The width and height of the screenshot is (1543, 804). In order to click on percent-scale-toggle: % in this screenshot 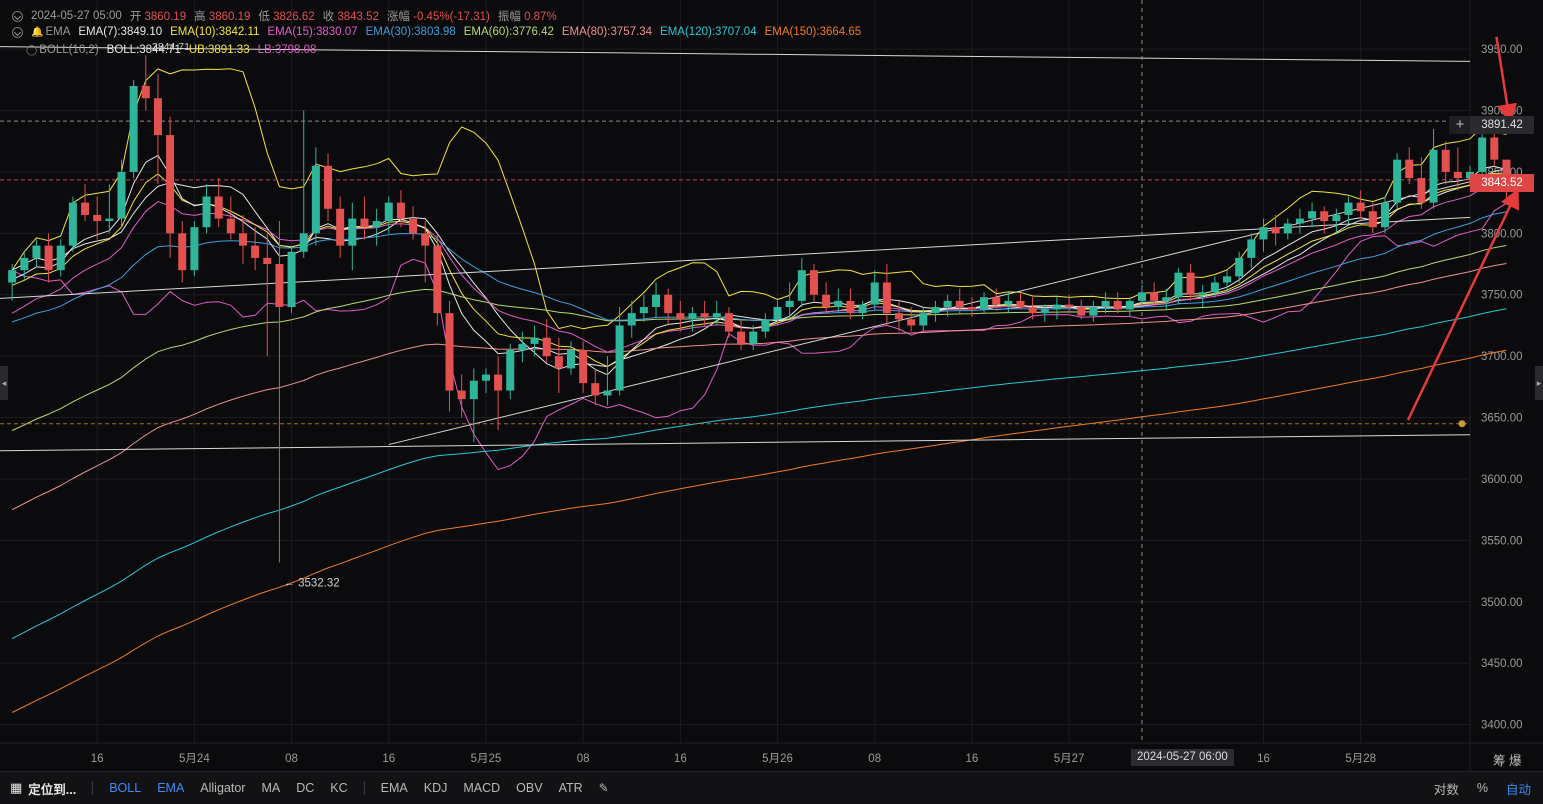, I will do `click(1482, 788)`.